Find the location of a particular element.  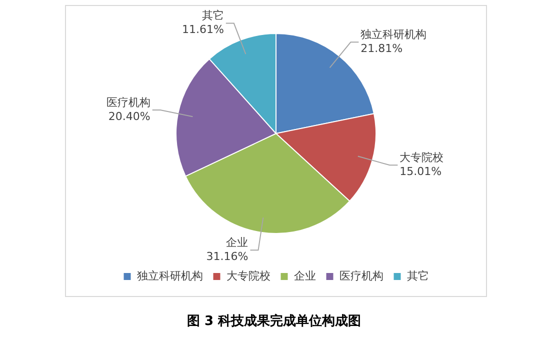

slice-label: 其它 is located at coordinates (213, 15).